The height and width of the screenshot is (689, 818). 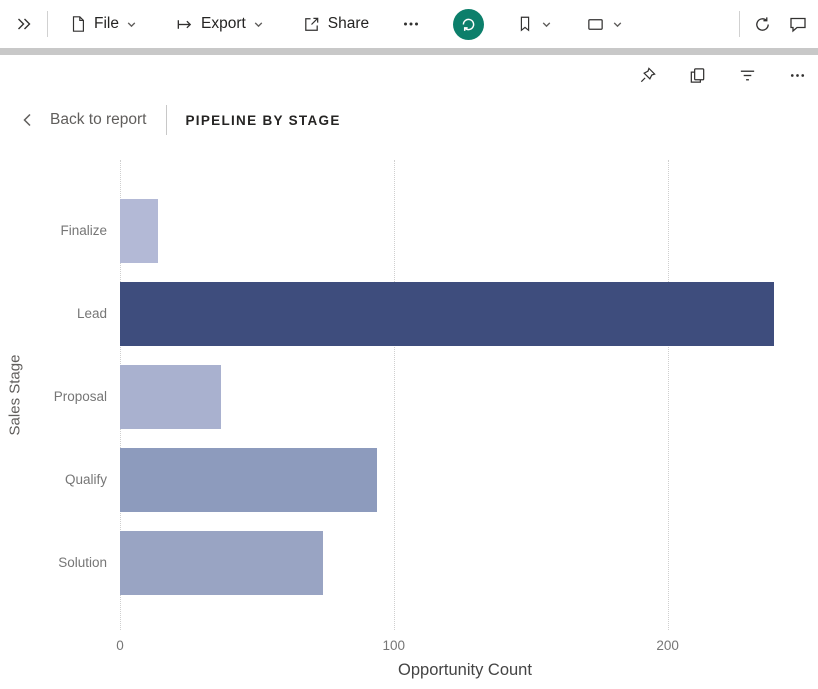 I want to click on x-tick-label: 0, so click(x=120, y=645).